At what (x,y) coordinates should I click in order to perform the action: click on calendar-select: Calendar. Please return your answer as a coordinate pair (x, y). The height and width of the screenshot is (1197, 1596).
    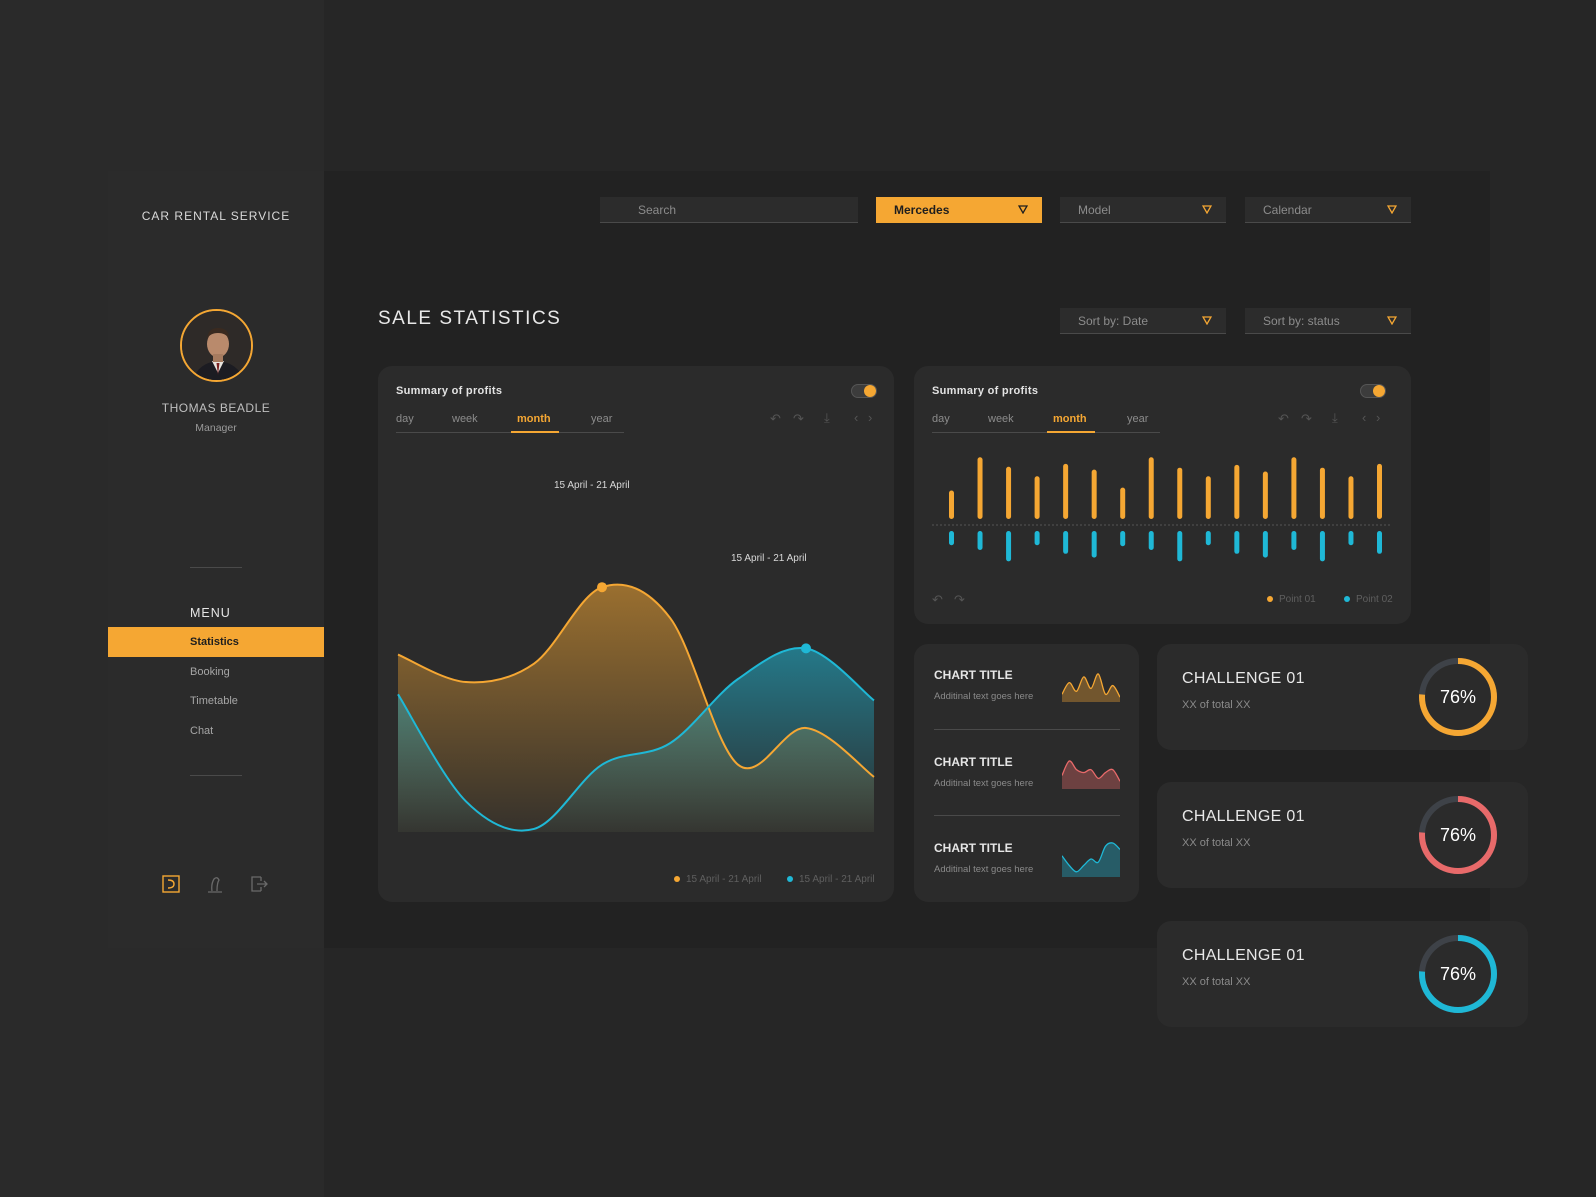
    Looking at the image, I should click on (1328, 210).